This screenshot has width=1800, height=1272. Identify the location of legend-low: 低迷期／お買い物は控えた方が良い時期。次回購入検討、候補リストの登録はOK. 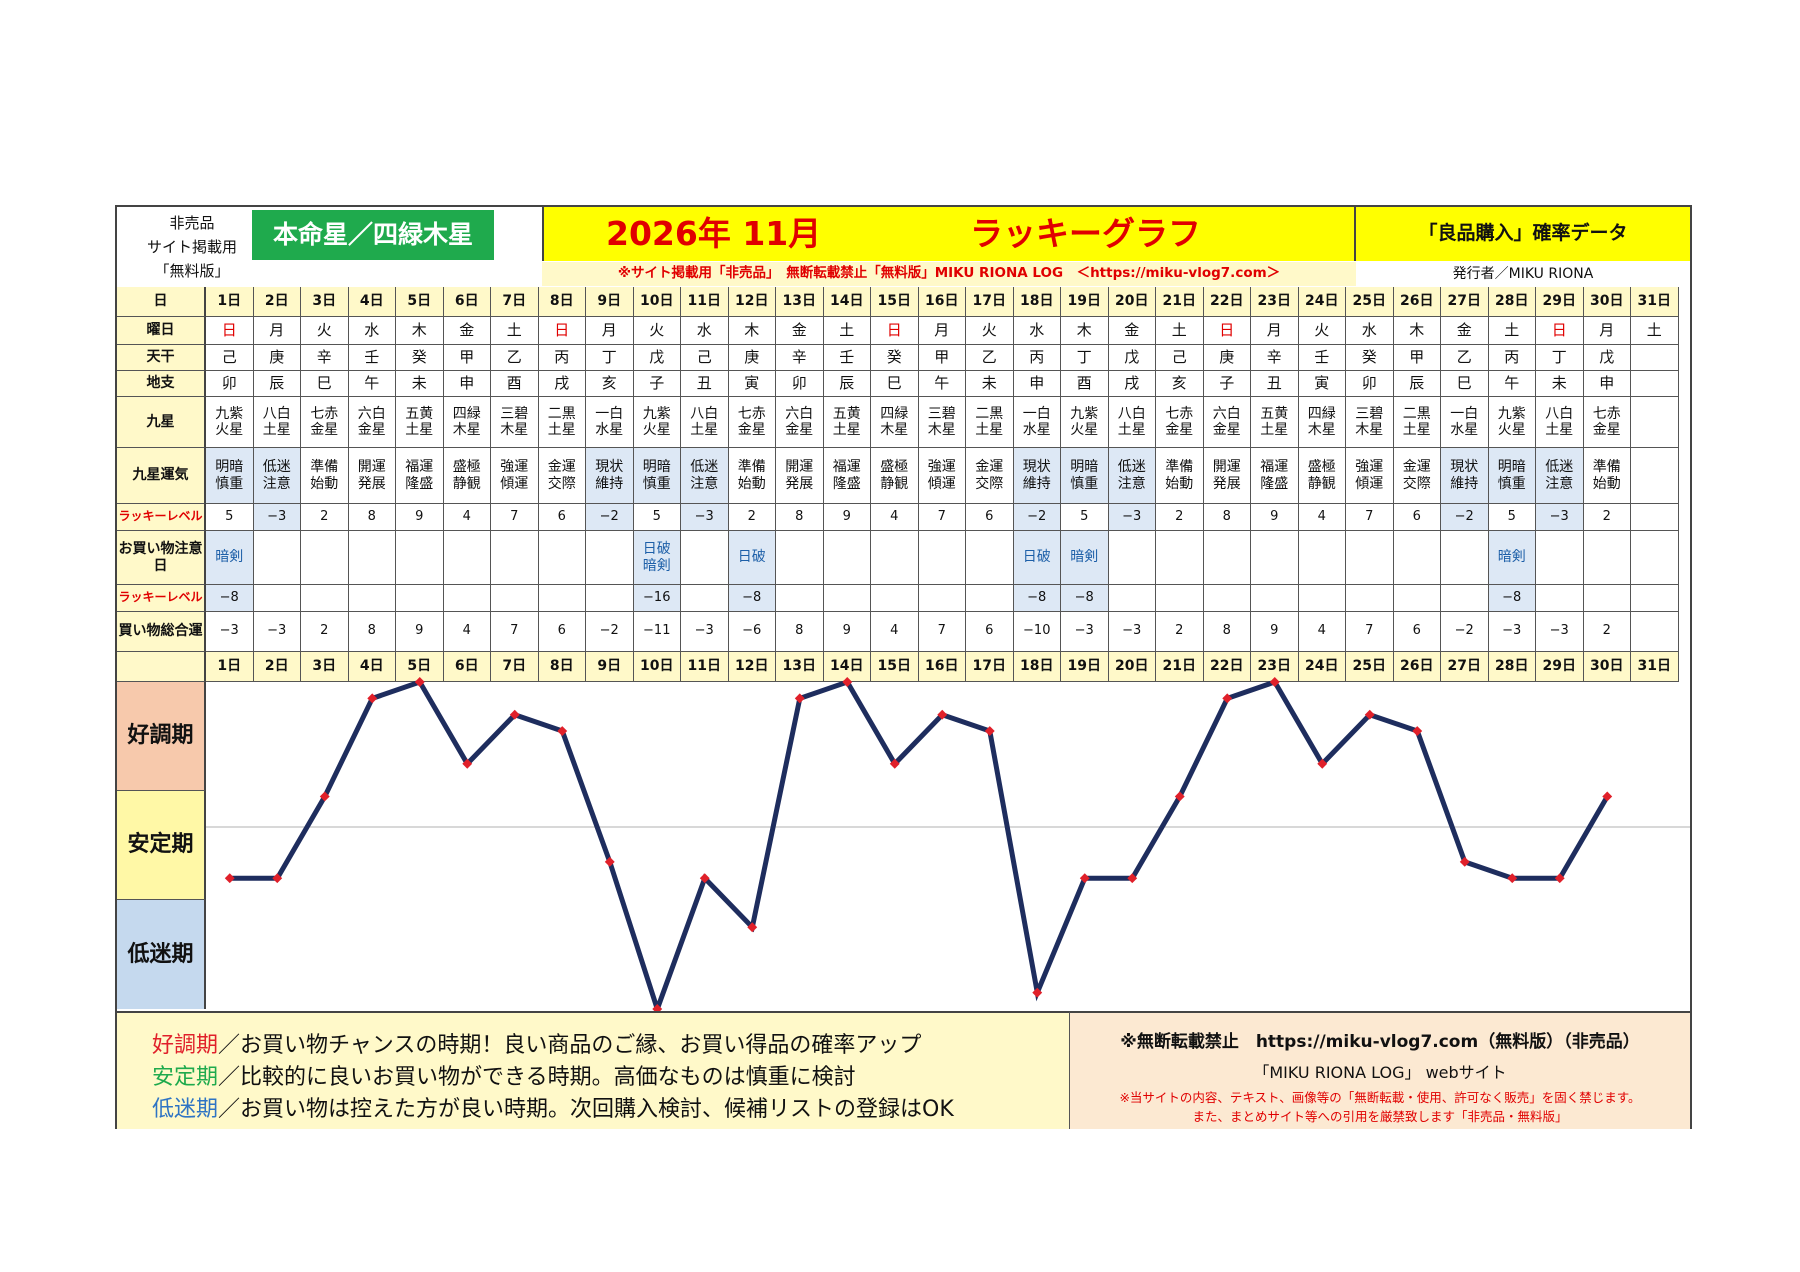
(553, 1107).